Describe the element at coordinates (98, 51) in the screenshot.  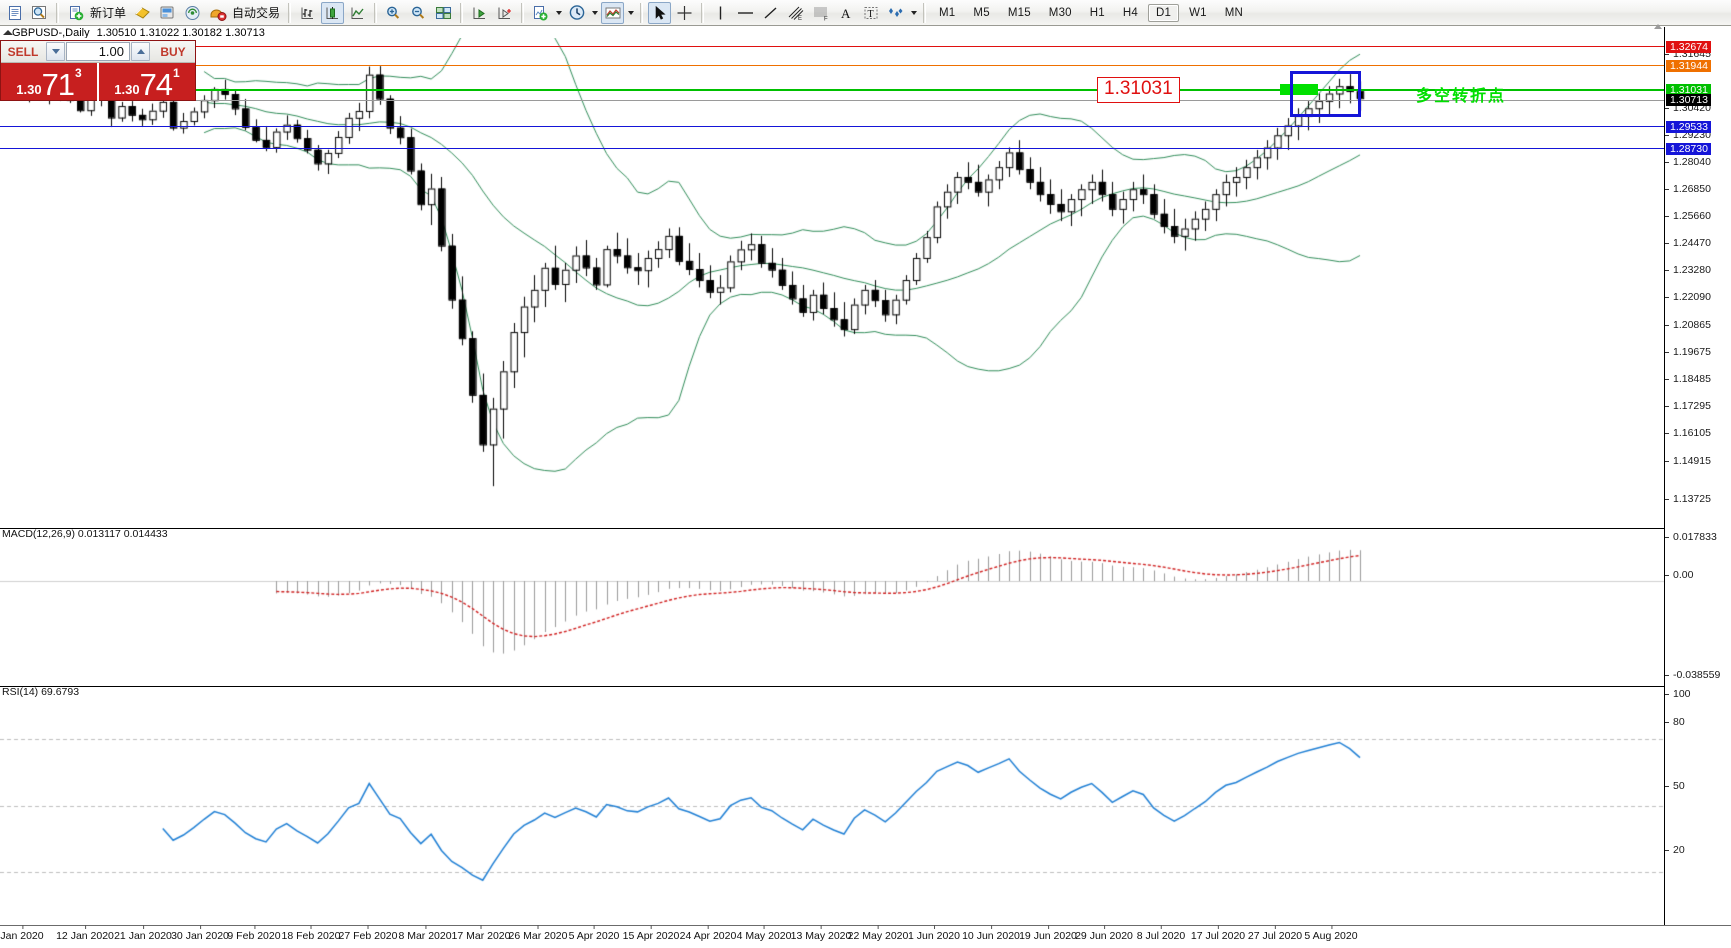
I see `volume-input: 1.00` at that location.